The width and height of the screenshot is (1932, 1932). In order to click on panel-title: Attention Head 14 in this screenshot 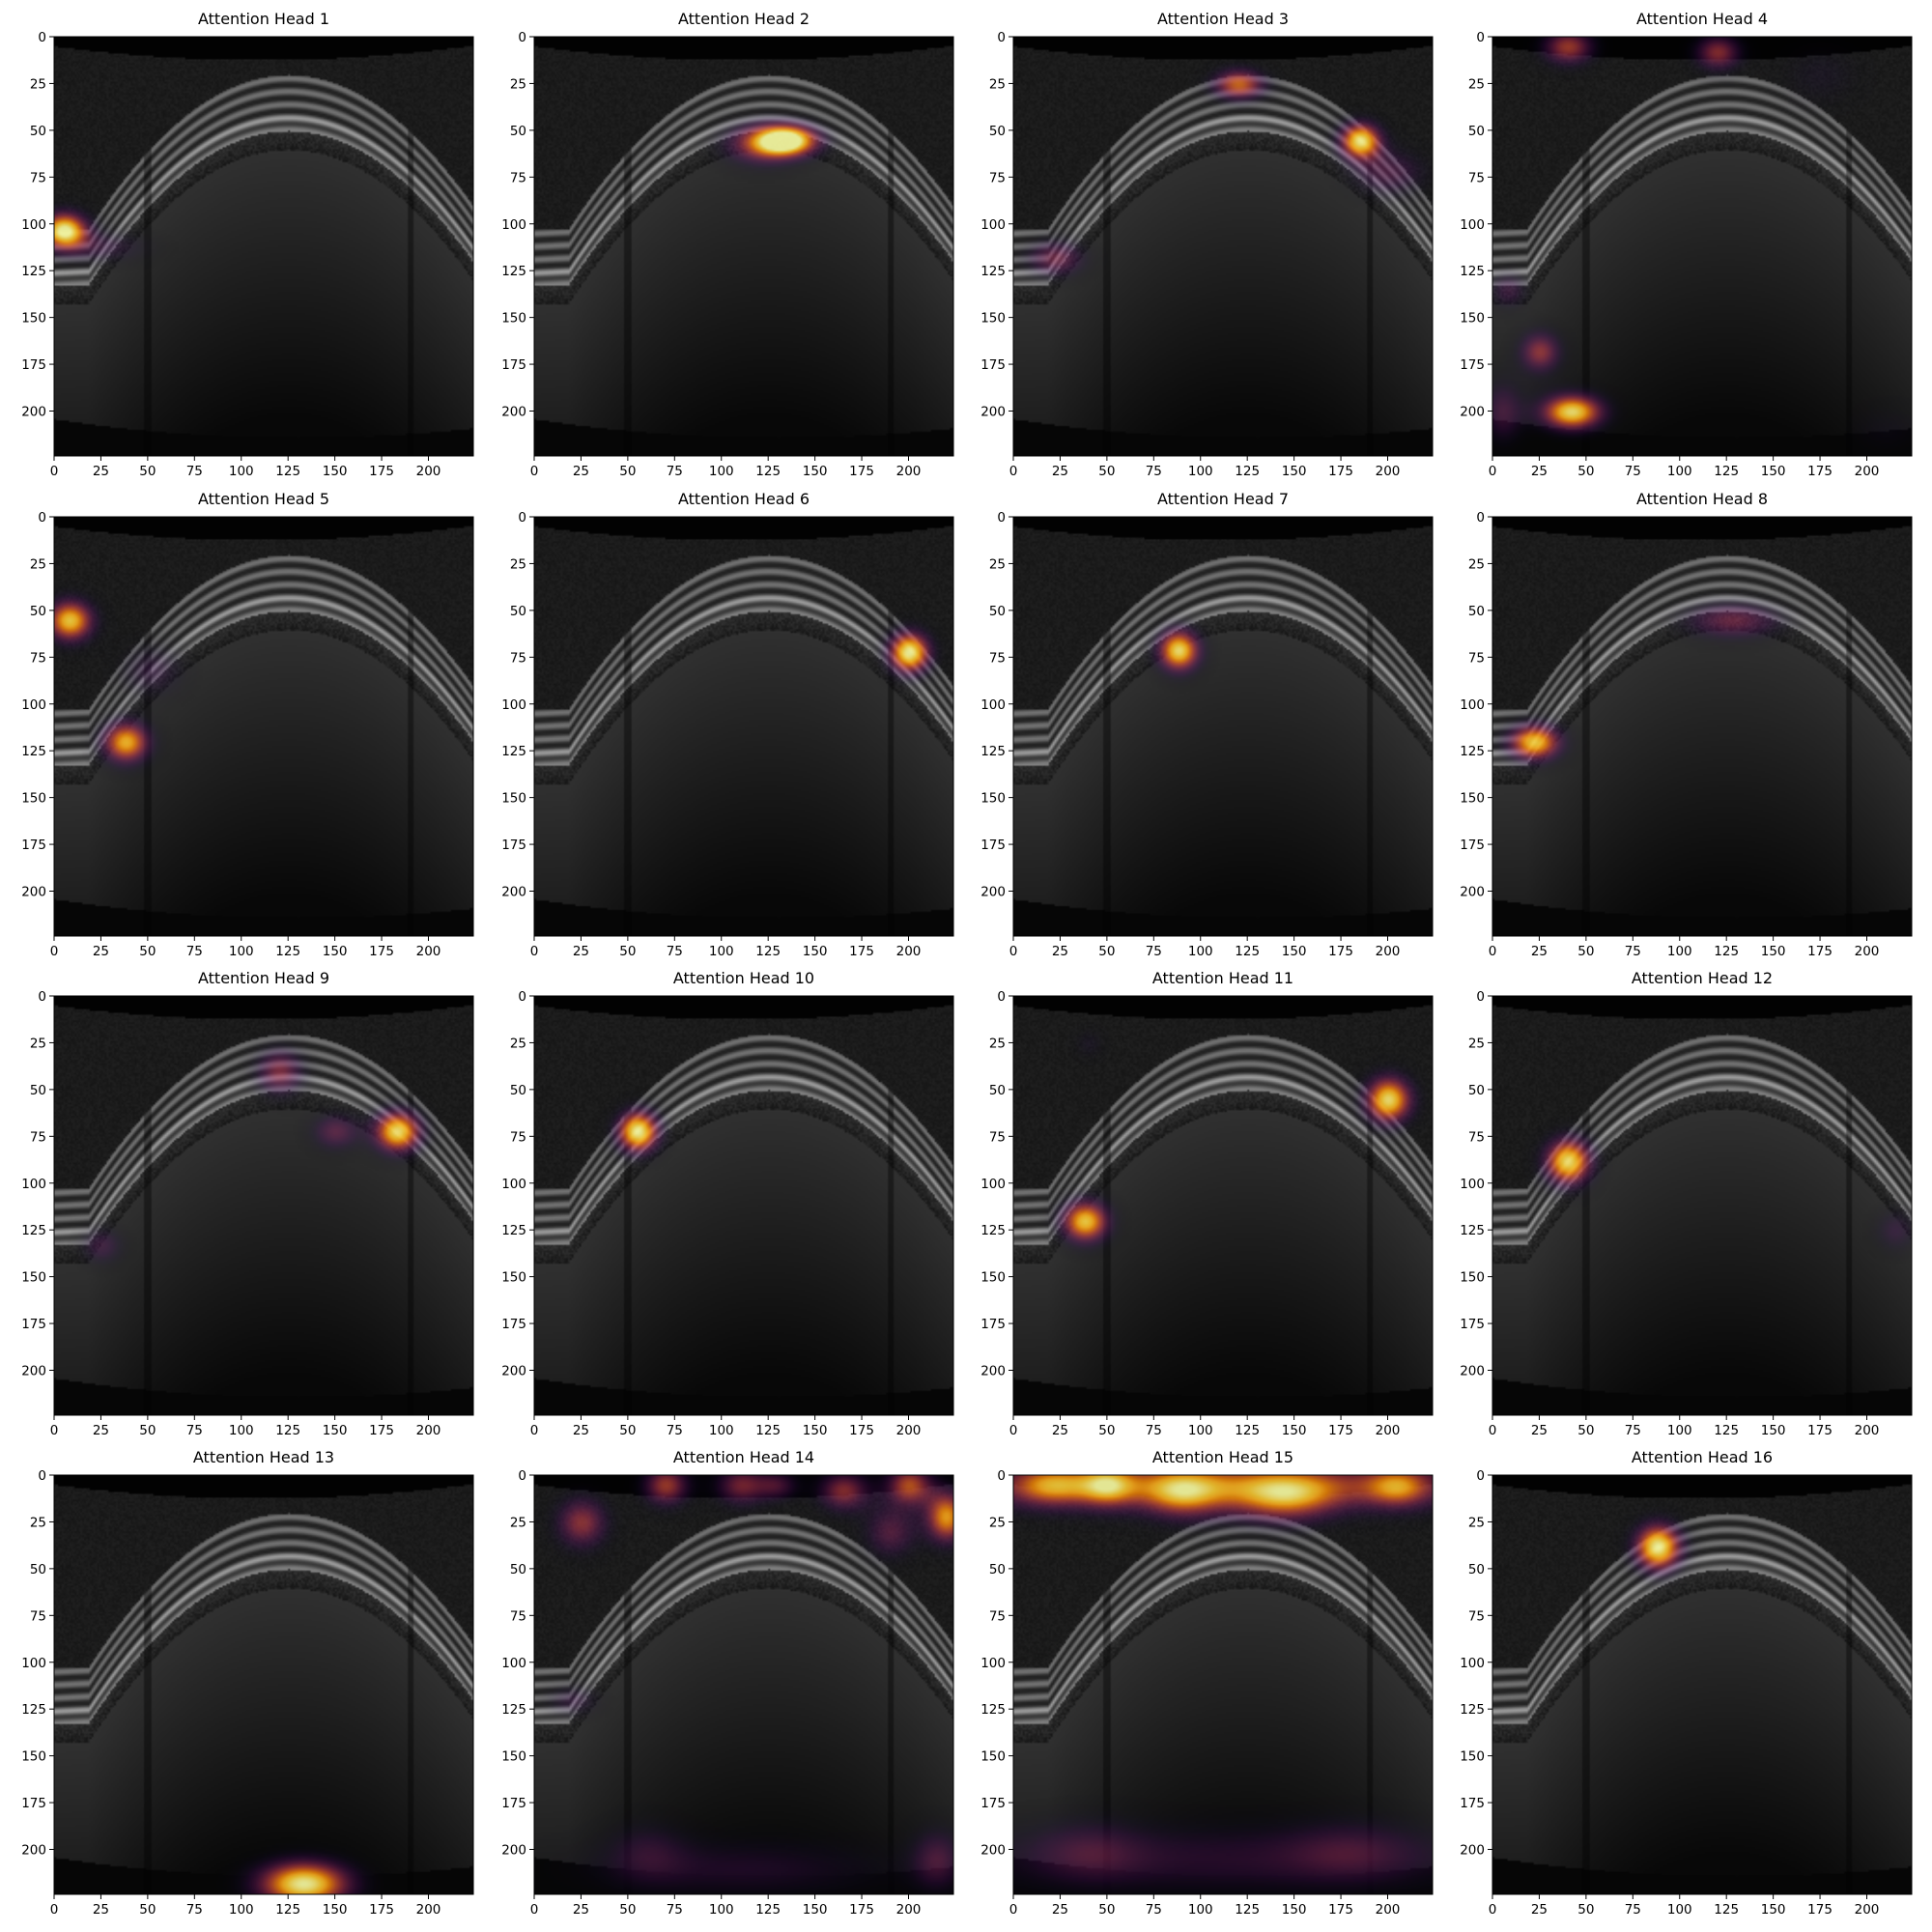, I will do `click(743, 1457)`.